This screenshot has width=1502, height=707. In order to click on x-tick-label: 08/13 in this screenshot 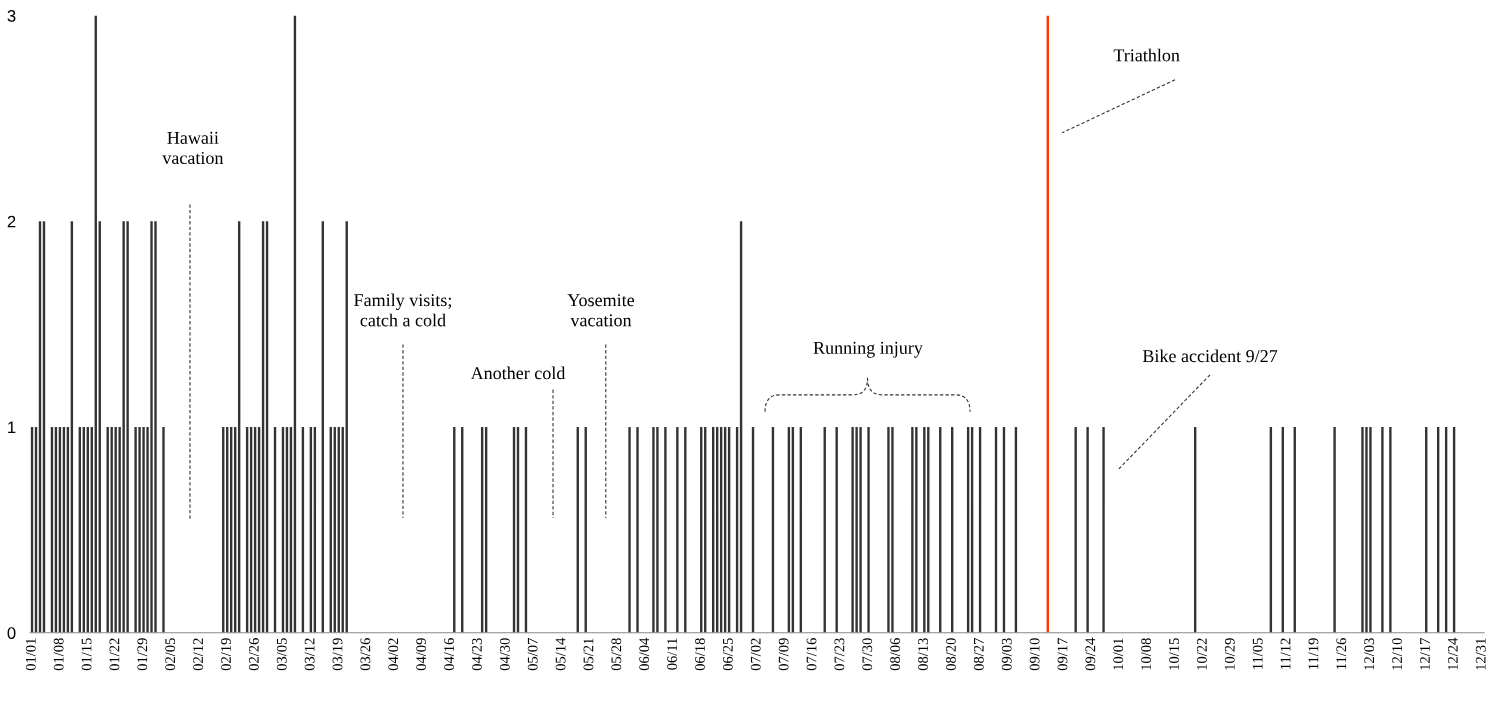, I will do `click(923, 654)`.